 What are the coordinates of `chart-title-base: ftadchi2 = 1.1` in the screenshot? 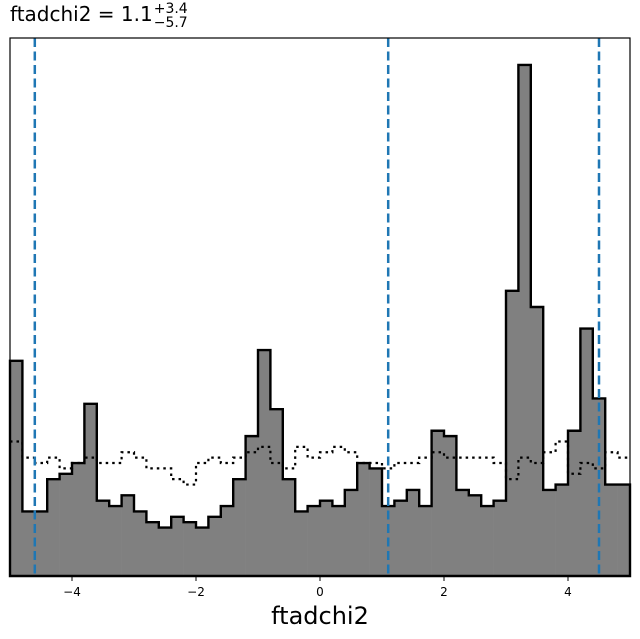 It's located at (81, 14).